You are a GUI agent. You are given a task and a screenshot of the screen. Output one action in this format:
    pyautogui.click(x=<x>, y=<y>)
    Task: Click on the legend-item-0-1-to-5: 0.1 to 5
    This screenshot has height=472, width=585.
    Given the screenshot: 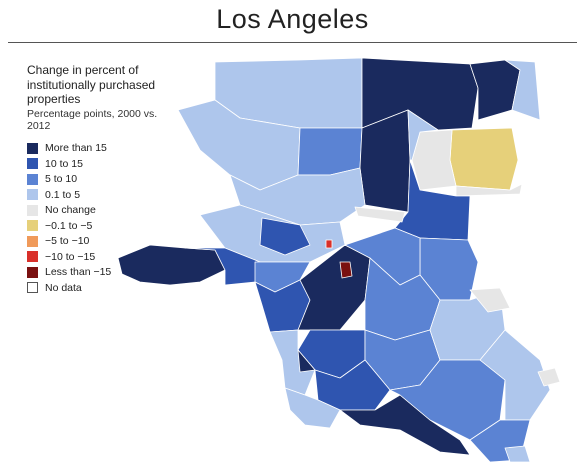 What is the action you would take?
    pyautogui.click(x=97, y=195)
    